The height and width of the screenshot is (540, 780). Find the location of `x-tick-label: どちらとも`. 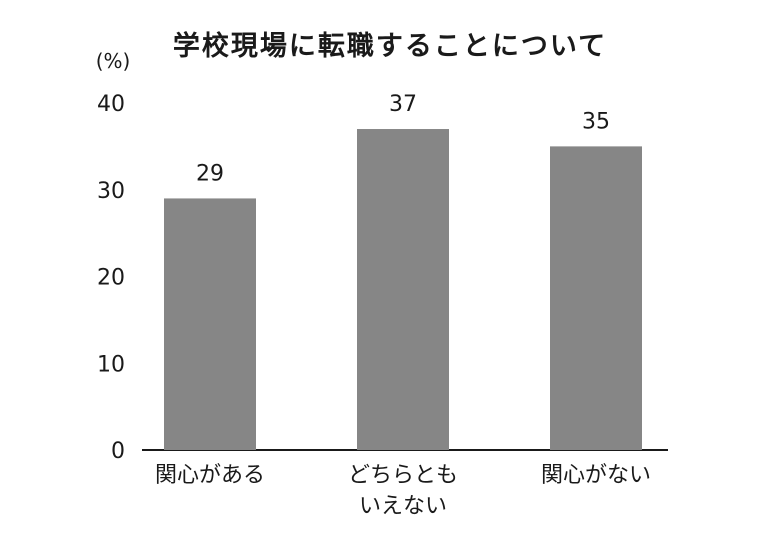

x-tick-label: どちらとも is located at coordinates (403, 475).